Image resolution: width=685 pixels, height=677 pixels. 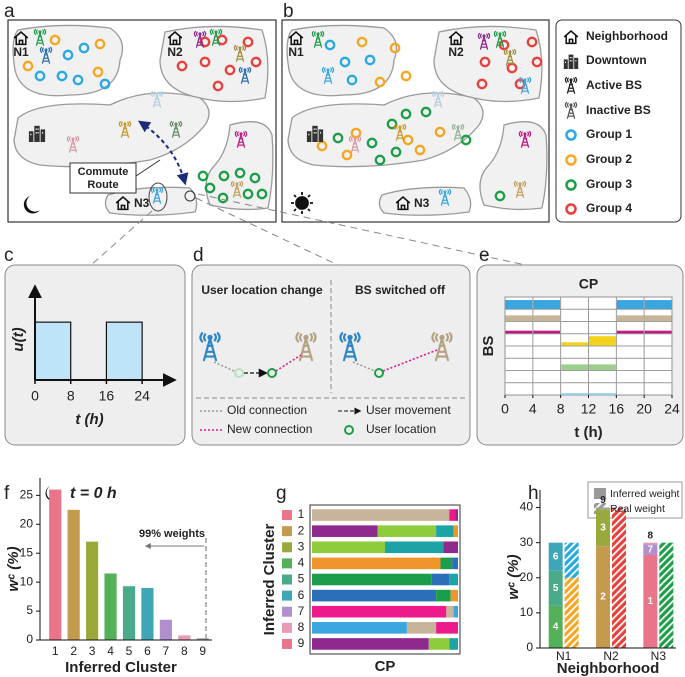 What do you see at coordinates (571, 560) in the screenshot?
I see `hatch` at bounding box center [571, 560].